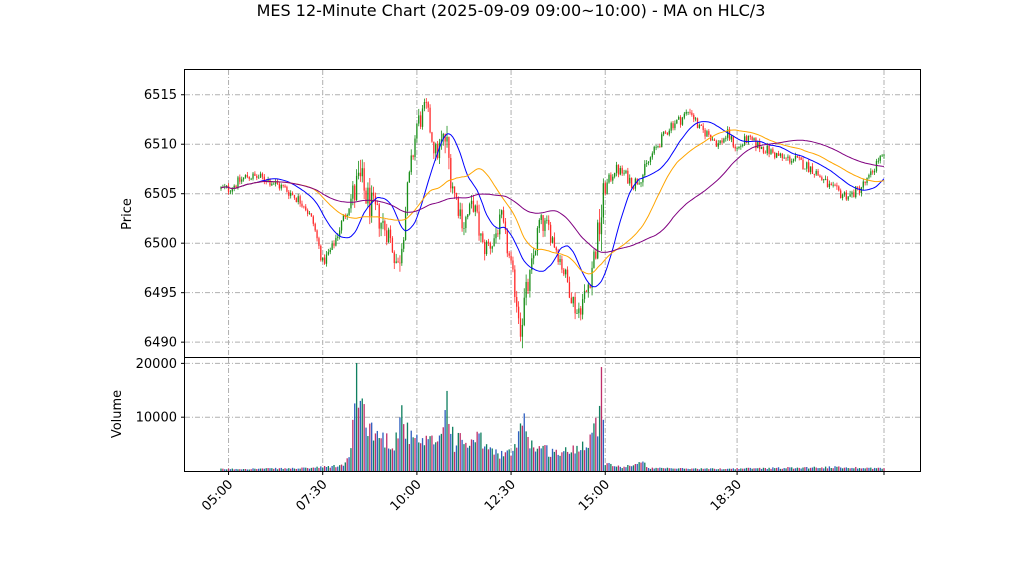  Describe the element at coordinates (726, 495) in the screenshot. I see `time-tick-label-5: 18:30` at that location.